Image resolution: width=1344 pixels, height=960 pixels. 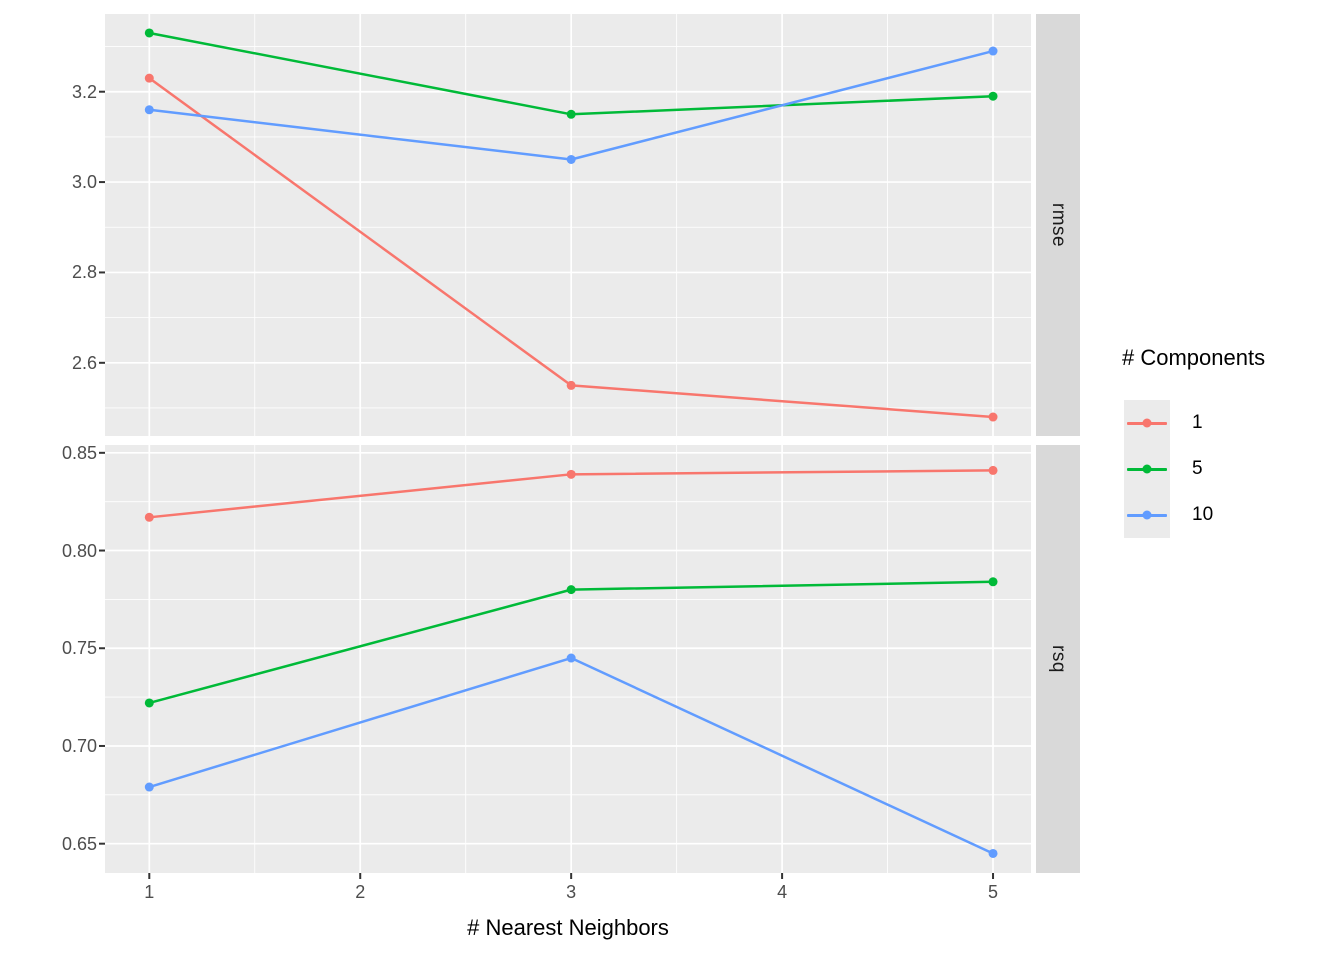 I want to click on legend-label-comp-5: 5, so click(x=1197, y=468).